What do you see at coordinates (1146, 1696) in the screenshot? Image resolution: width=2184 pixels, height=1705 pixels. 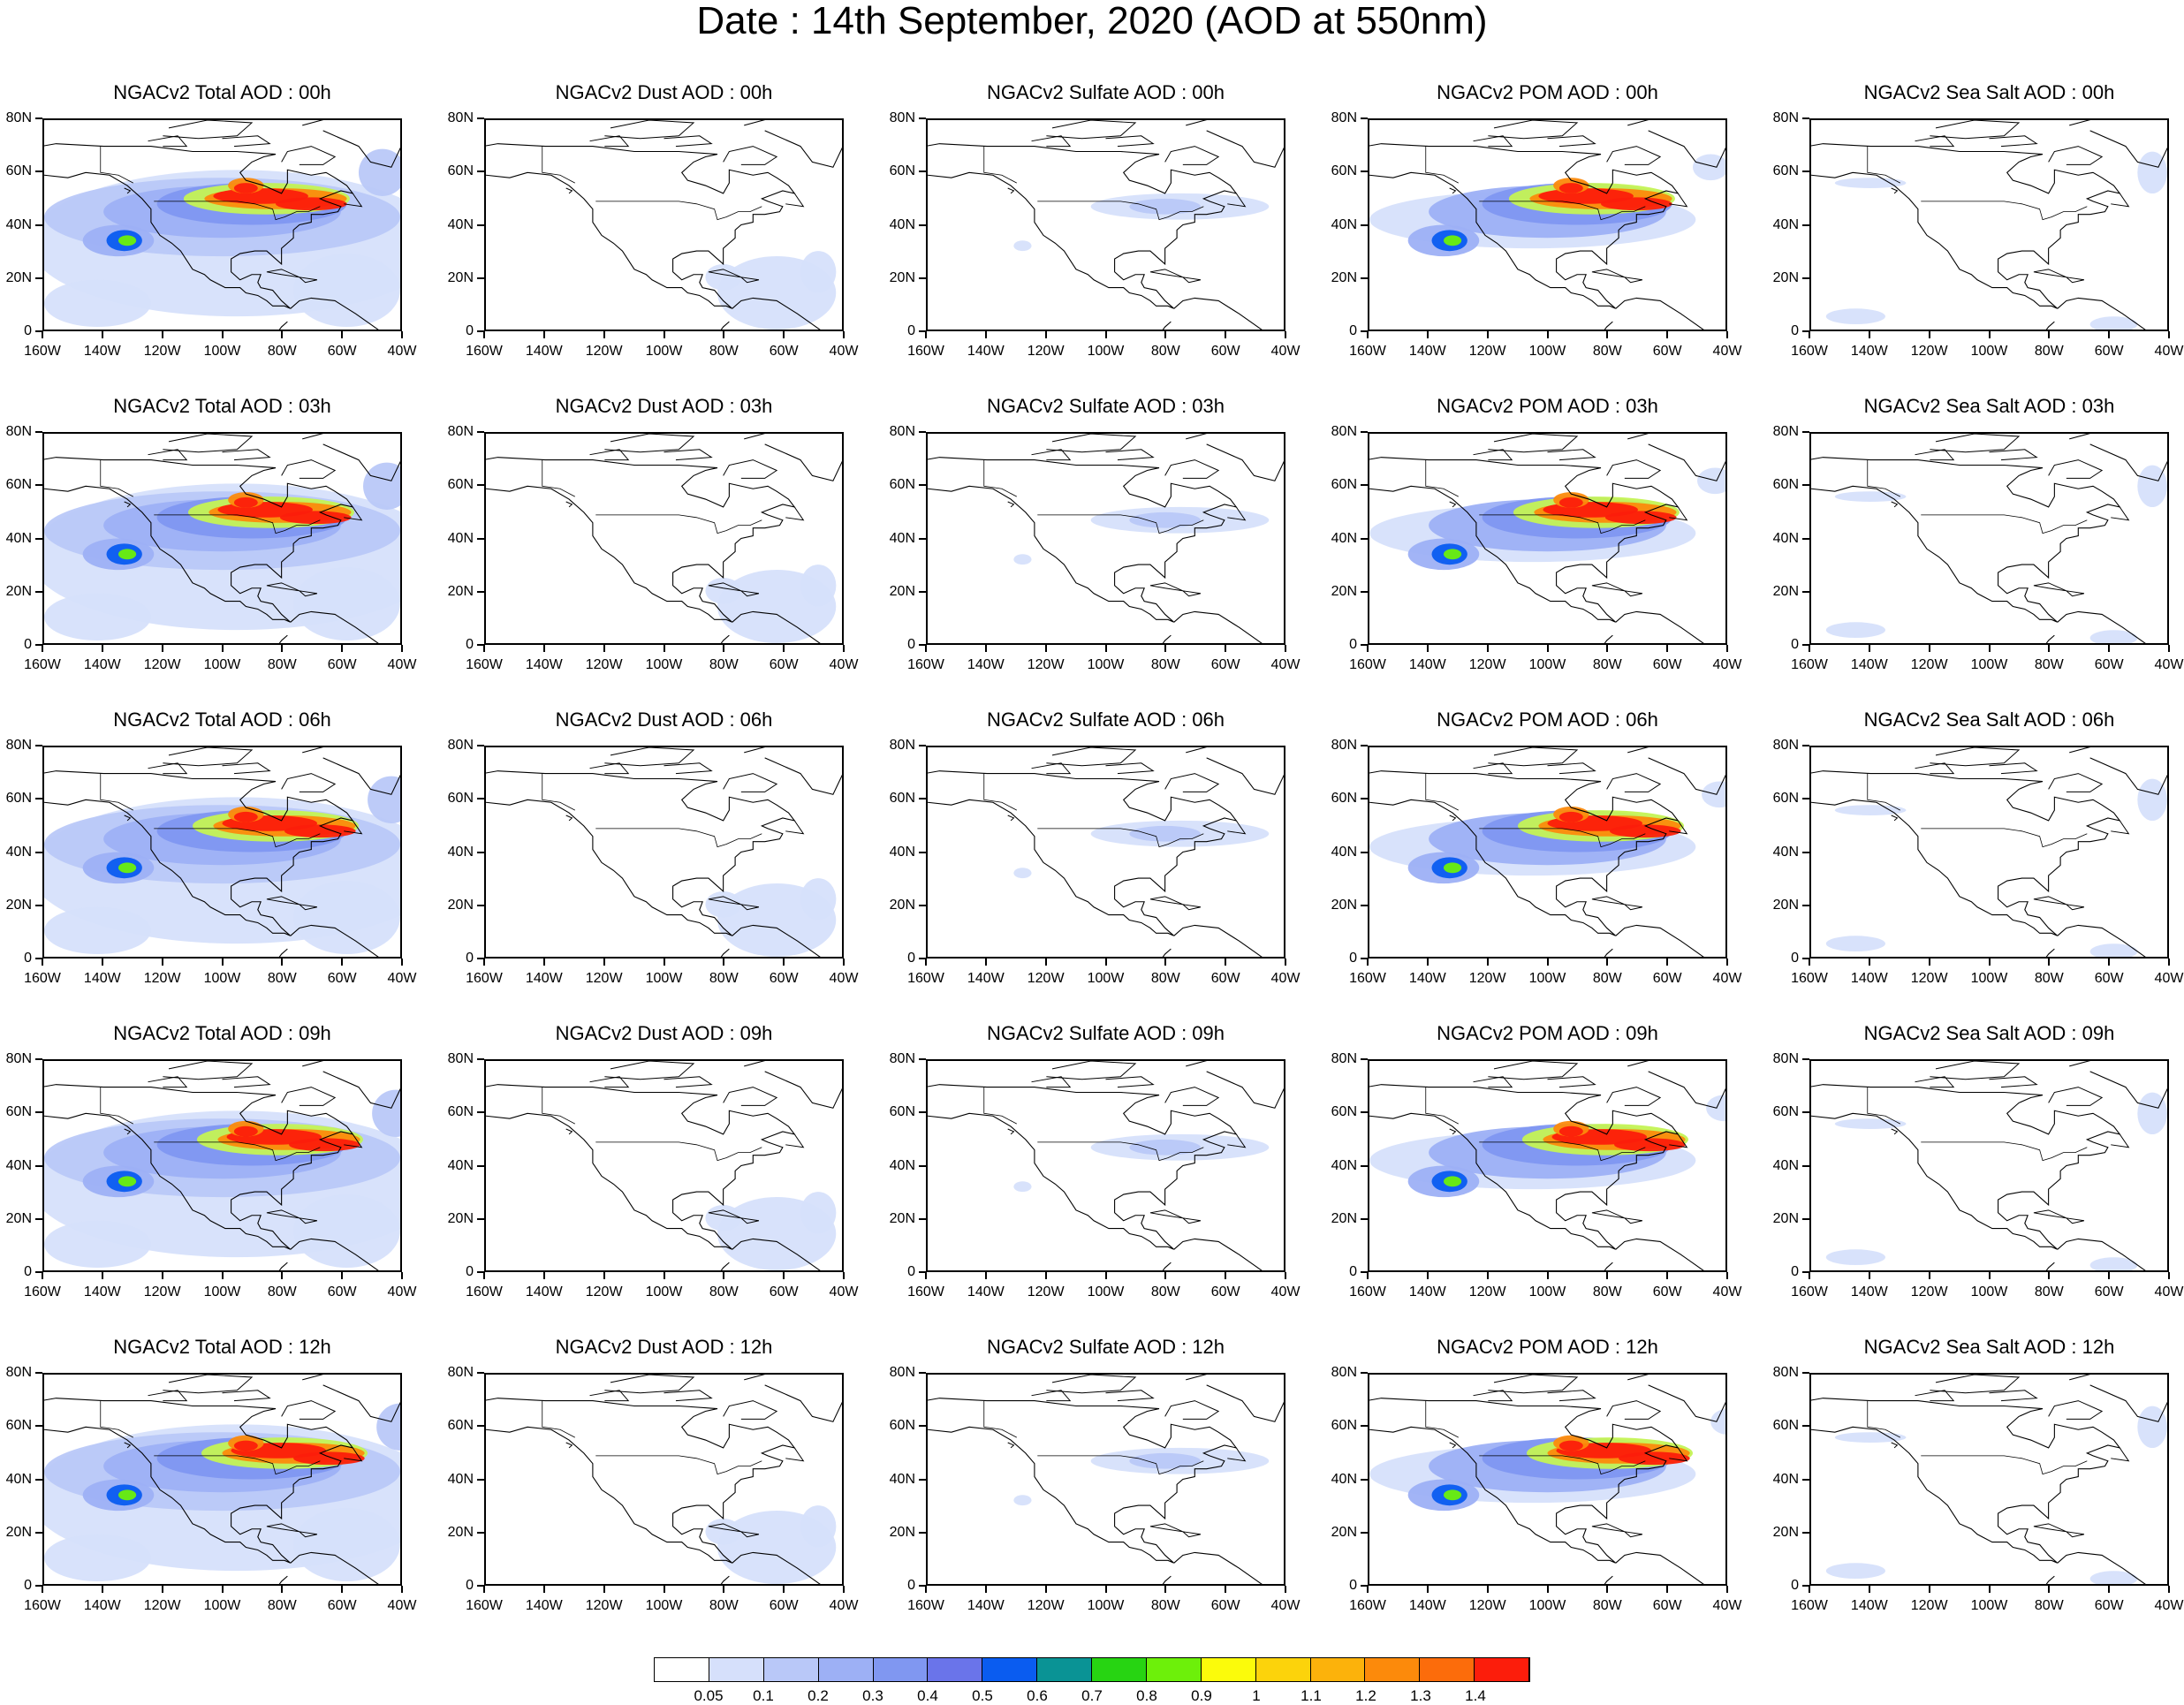 I see `colorbar-label: 0.8` at bounding box center [1146, 1696].